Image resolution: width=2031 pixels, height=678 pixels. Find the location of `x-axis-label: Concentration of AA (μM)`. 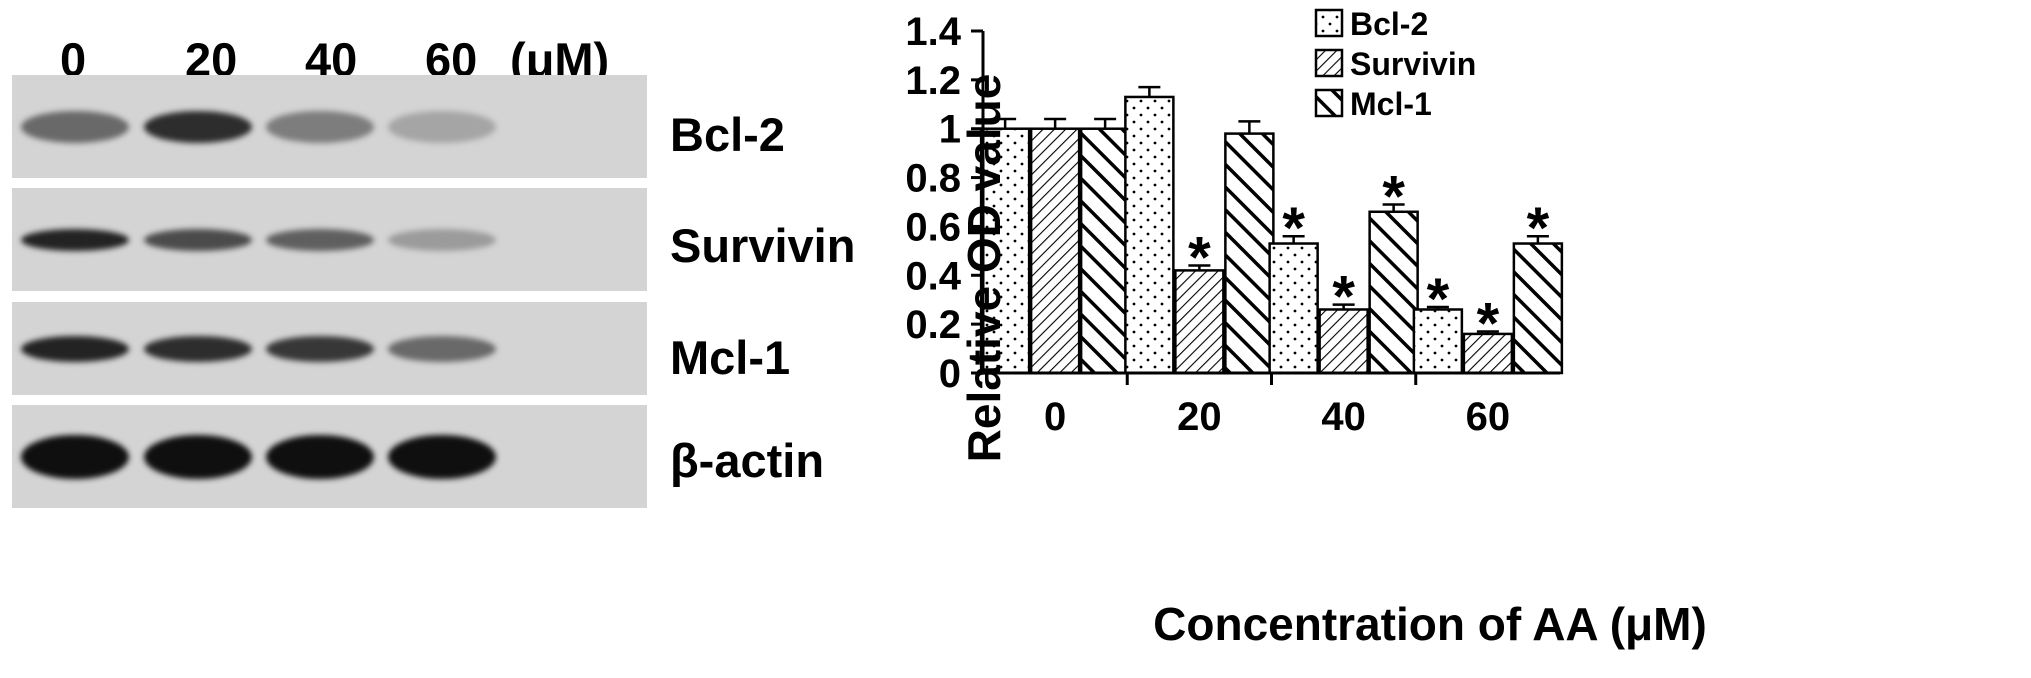

x-axis-label: Concentration of AA (μM) is located at coordinates (1430, 624).